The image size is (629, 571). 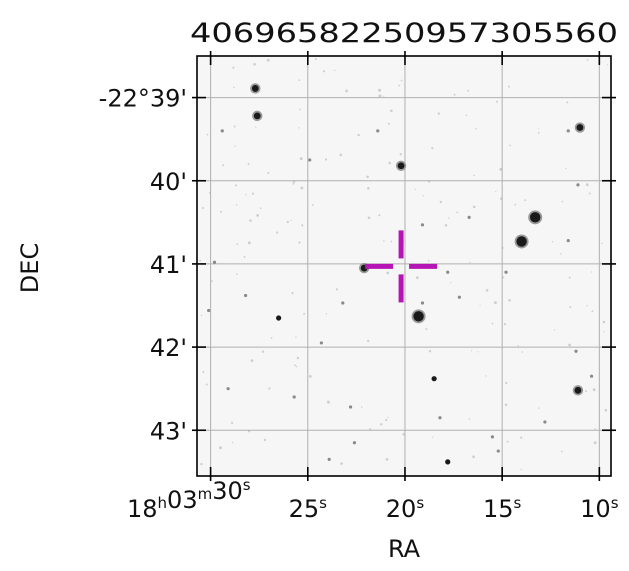 I want to click on y-tick-labels: -22°39' 40' 41' 42' 43', so click(x=143, y=265).